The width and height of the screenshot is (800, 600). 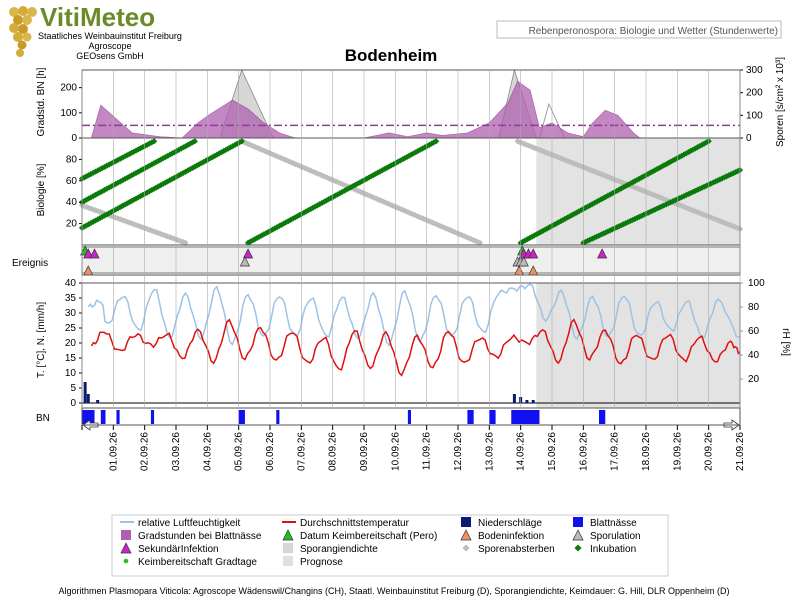 What do you see at coordinates (301, 451) in the screenshot?
I see `x-date-label: 07.09.26` at bounding box center [301, 451].